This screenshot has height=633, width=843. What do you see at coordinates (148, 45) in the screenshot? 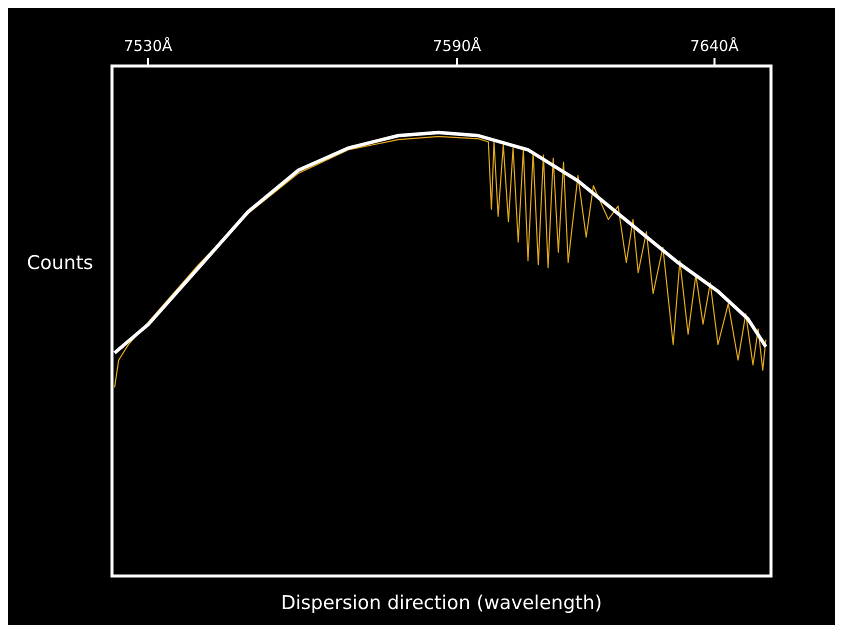
I see `x-tick-label: 7530Å` at bounding box center [148, 45].